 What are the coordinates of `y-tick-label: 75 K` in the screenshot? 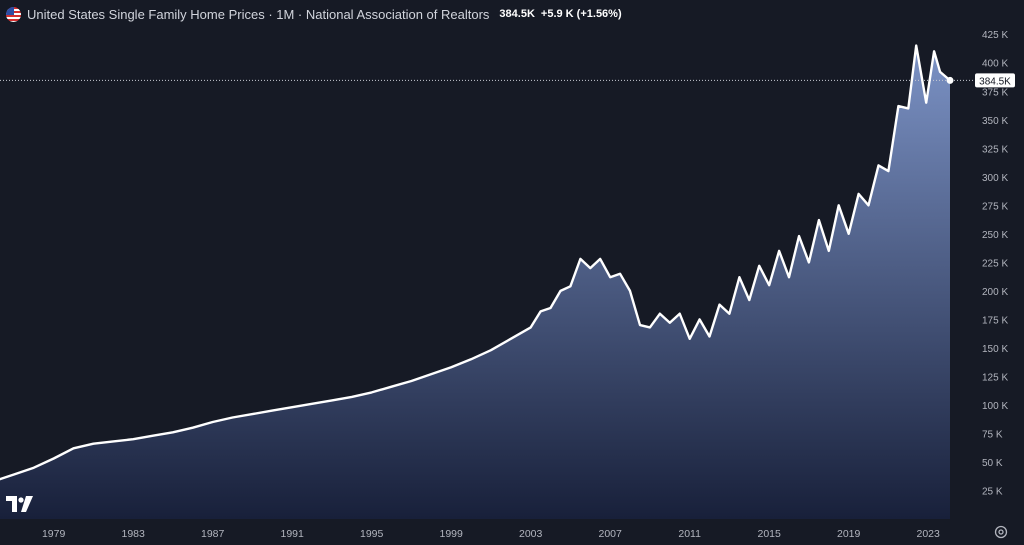 It's located at (992, 434).